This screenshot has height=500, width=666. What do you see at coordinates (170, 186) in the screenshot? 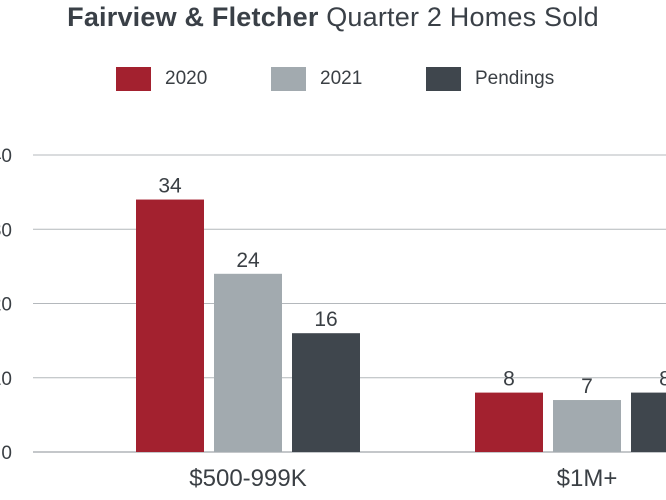
I see `data-label-2020-500-999k: 34` at bounding box center [170, 186].